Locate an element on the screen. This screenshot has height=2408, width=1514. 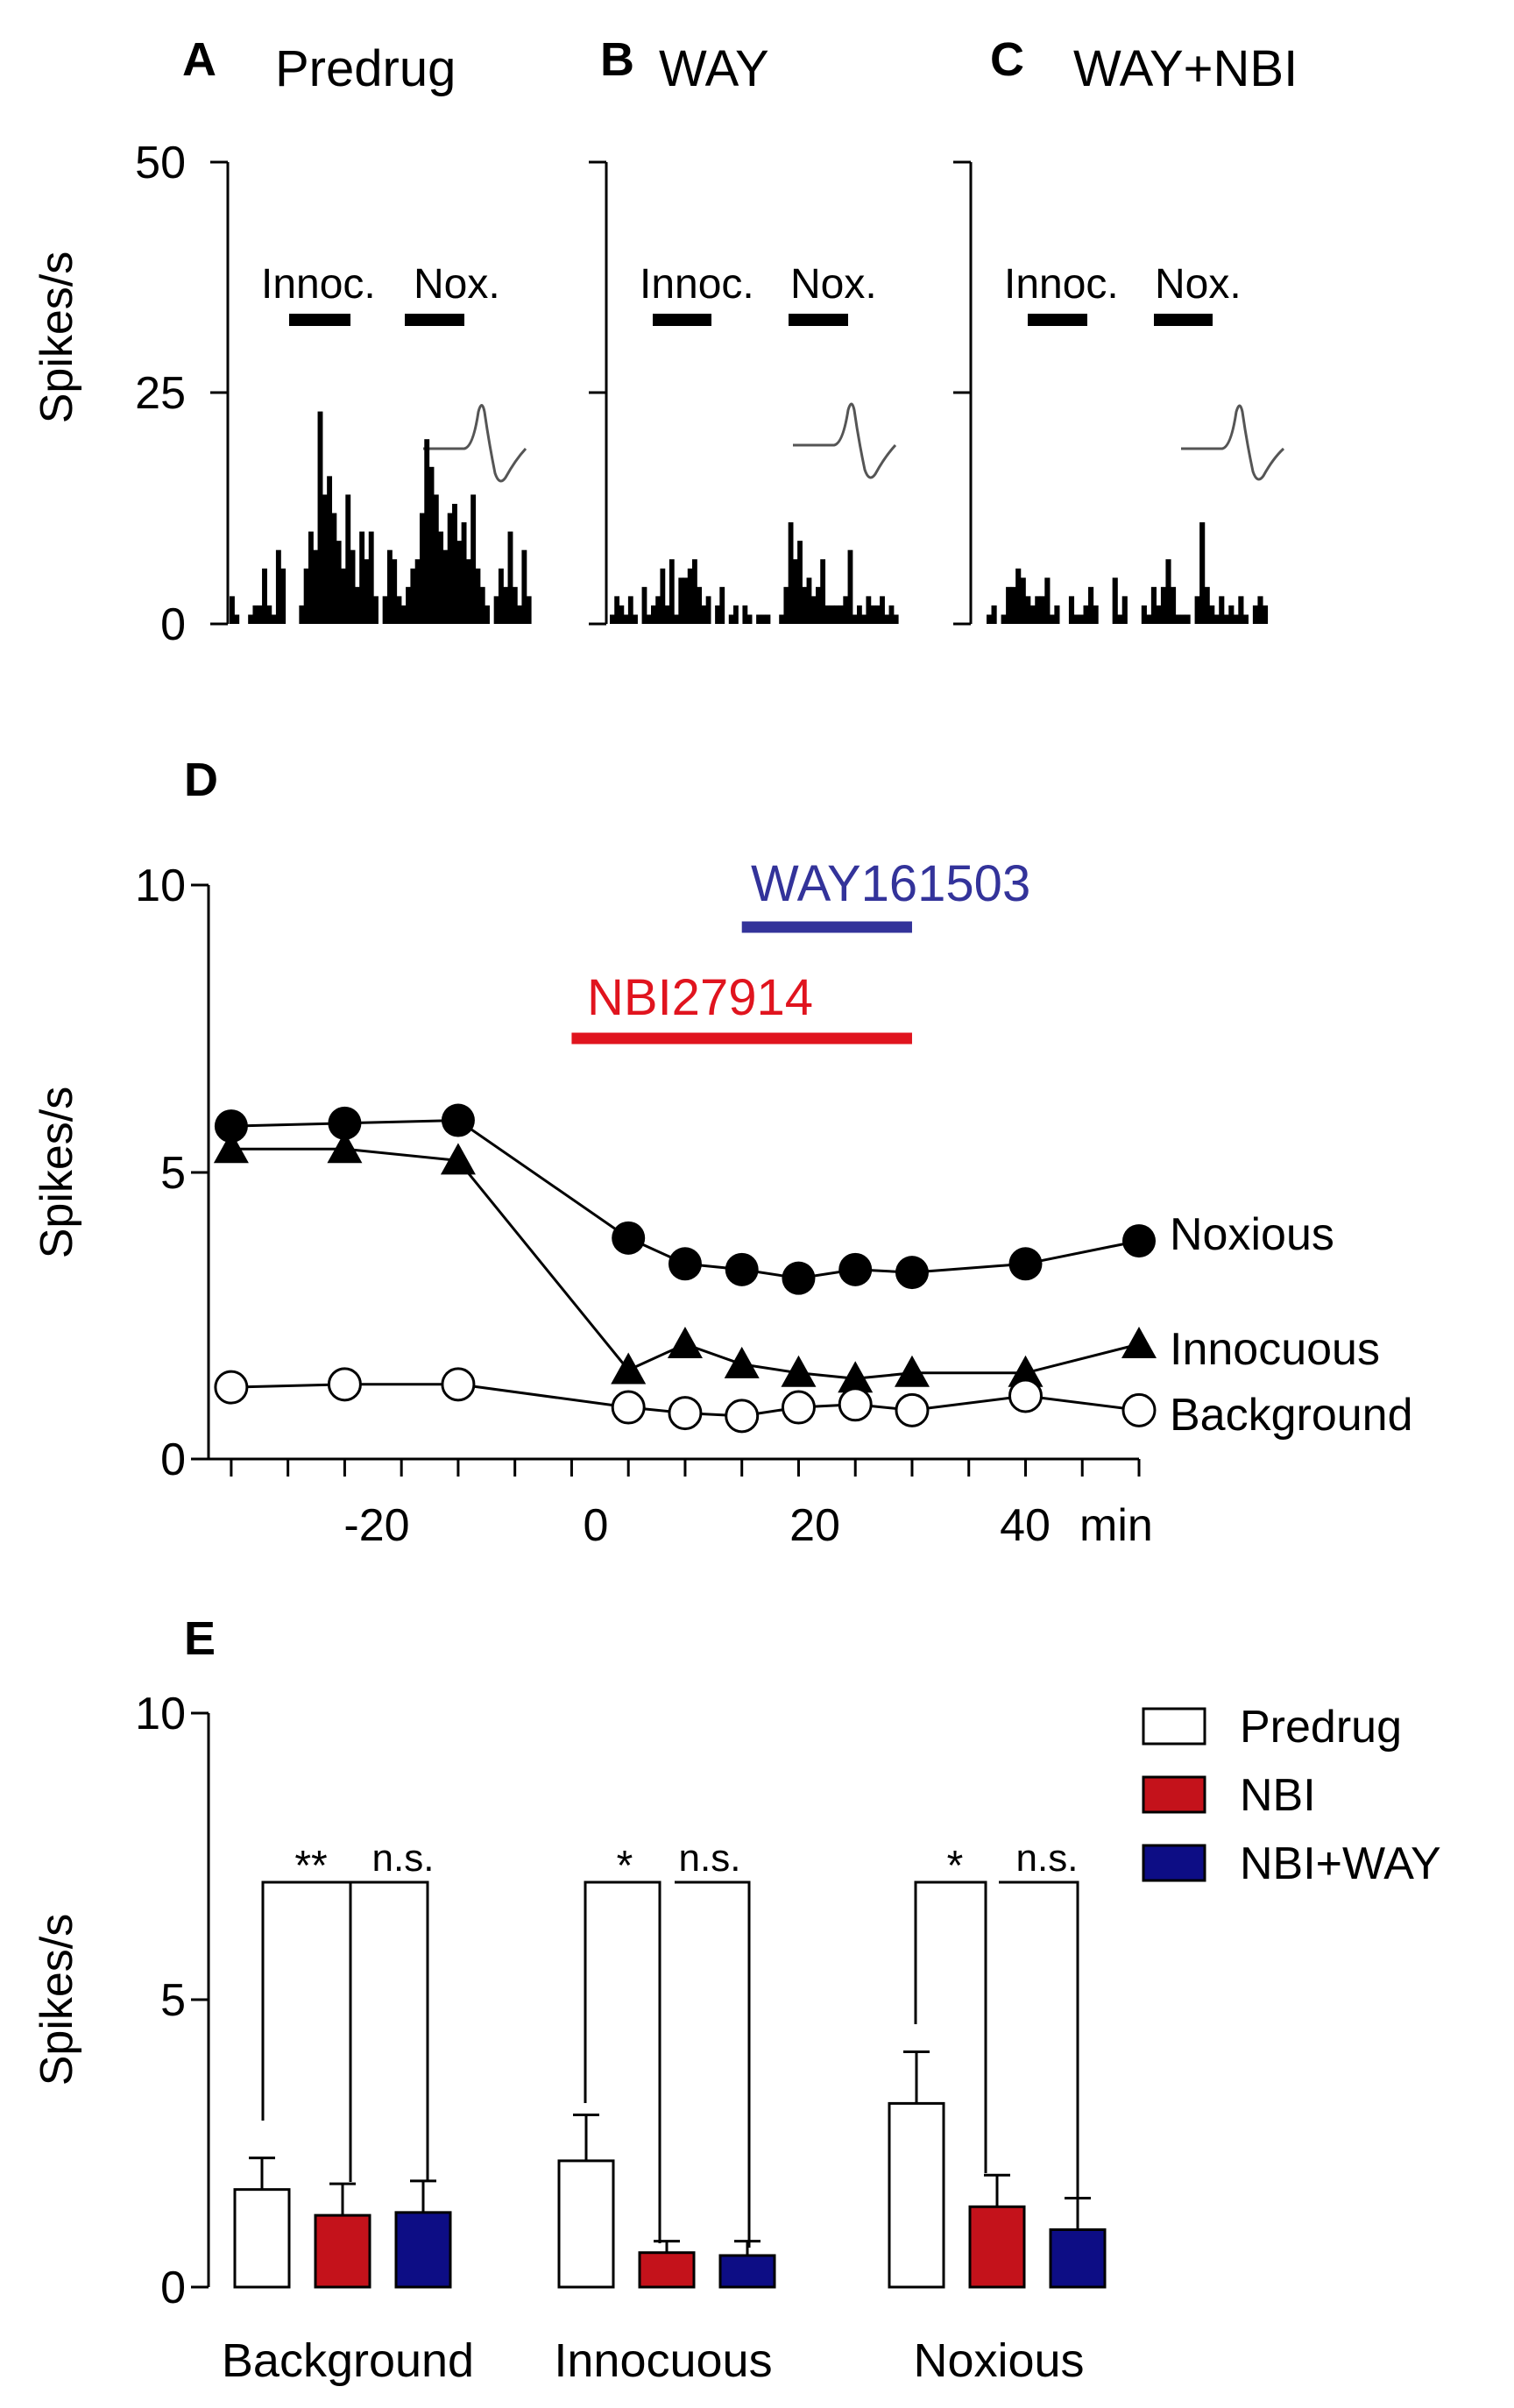
panel-b-waveform is located at coordinates (845, 441).